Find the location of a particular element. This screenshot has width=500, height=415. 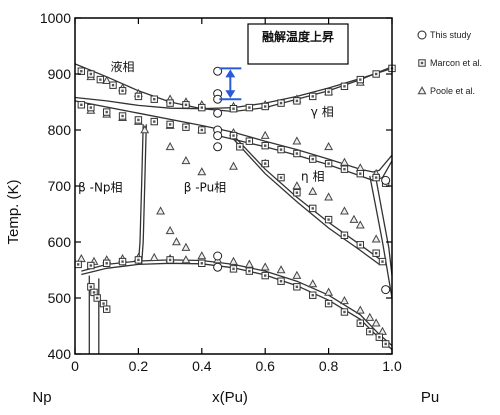

phase-label: η 相 is located at coordinates (312, 176).